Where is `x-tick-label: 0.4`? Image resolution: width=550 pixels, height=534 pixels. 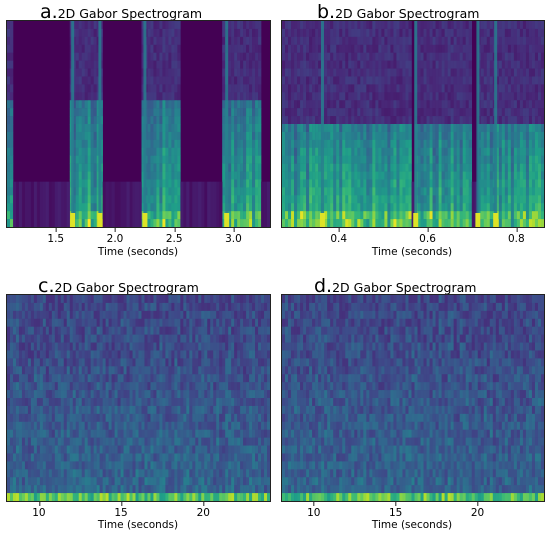 x-tick-label: 0.4 is located at coordinates (339, 236).